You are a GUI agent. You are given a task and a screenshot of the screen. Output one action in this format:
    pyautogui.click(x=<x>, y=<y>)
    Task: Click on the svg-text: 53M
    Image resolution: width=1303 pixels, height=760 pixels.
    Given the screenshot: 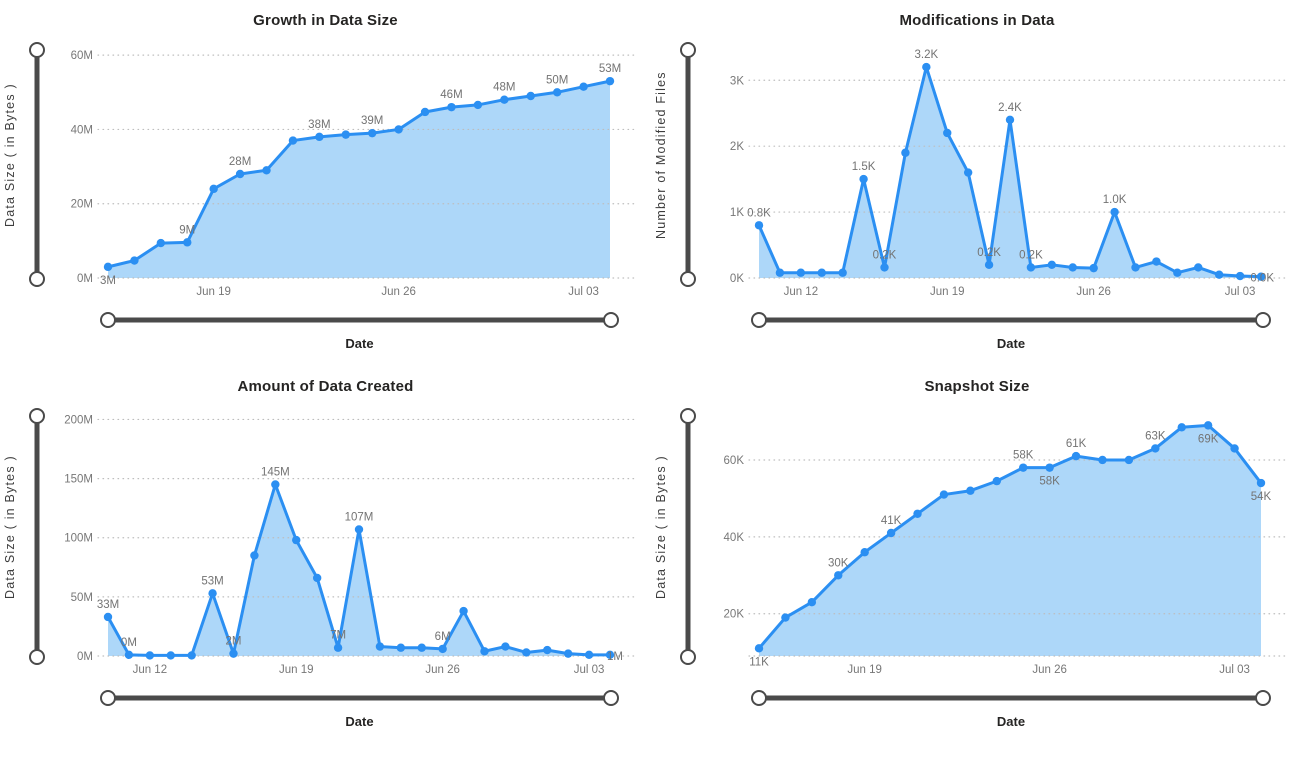 What is the action you would take?
    pyautogui.click(x=212, y=581)
    